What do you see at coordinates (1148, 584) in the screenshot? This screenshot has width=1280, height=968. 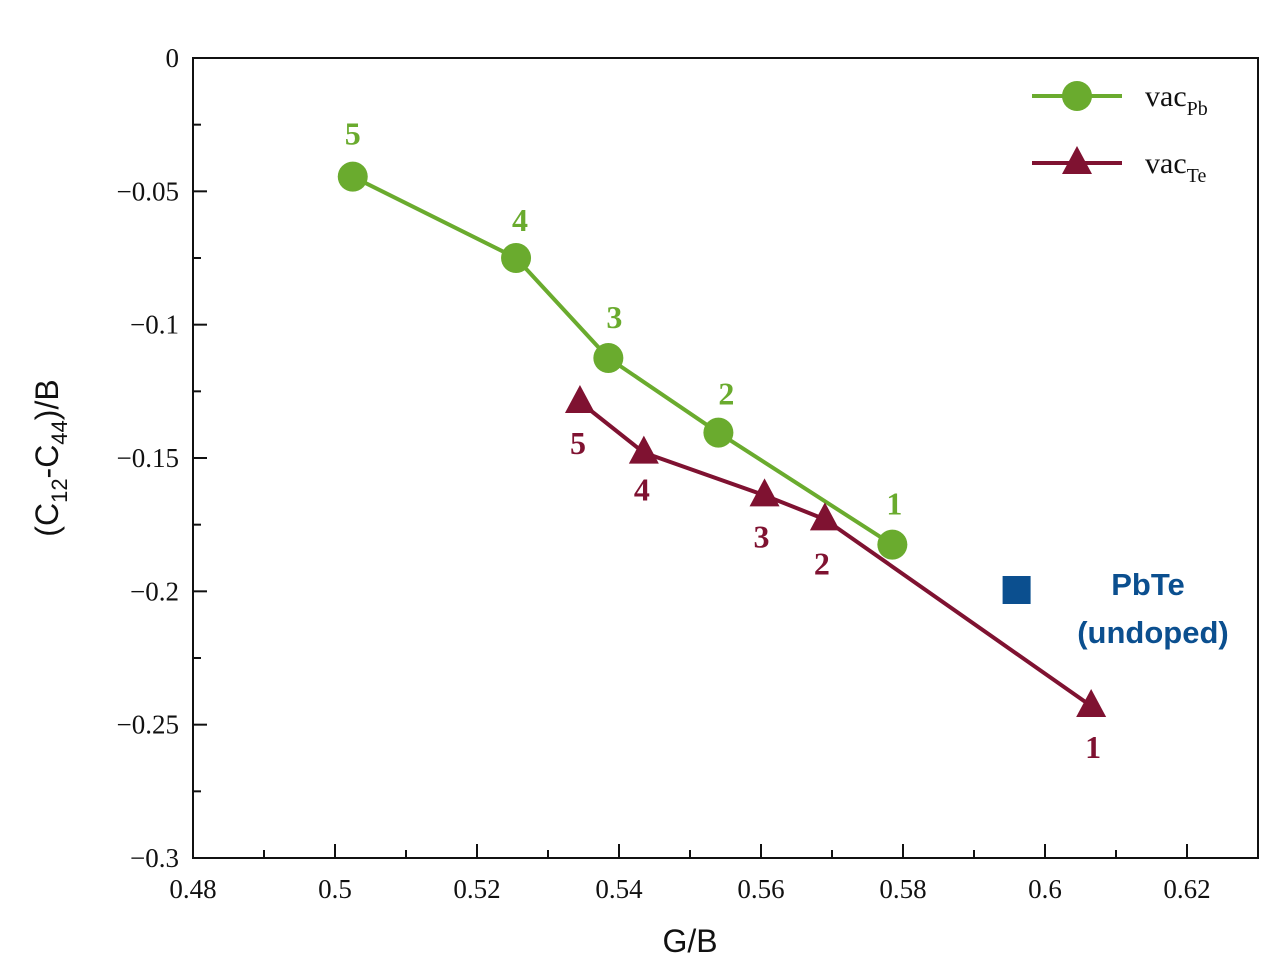 I see `pbte-label-line1: PbTe` at bounding box center [1148, 584].